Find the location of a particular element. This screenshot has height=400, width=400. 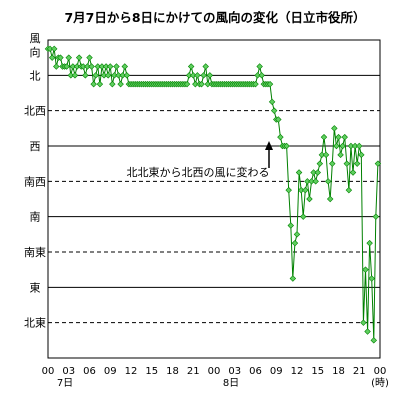

y-label: 南西 is located at coordinates (35, 181).